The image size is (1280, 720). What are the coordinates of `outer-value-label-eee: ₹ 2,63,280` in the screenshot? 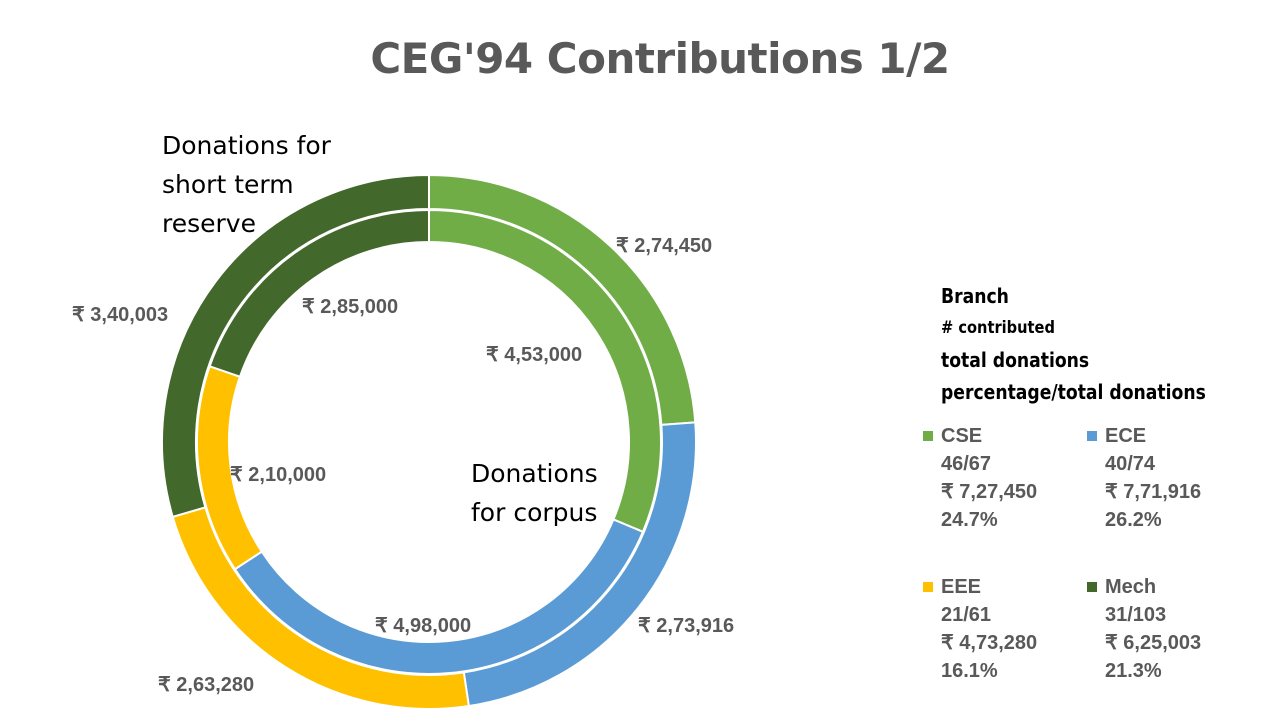 It's located at (206, 685).